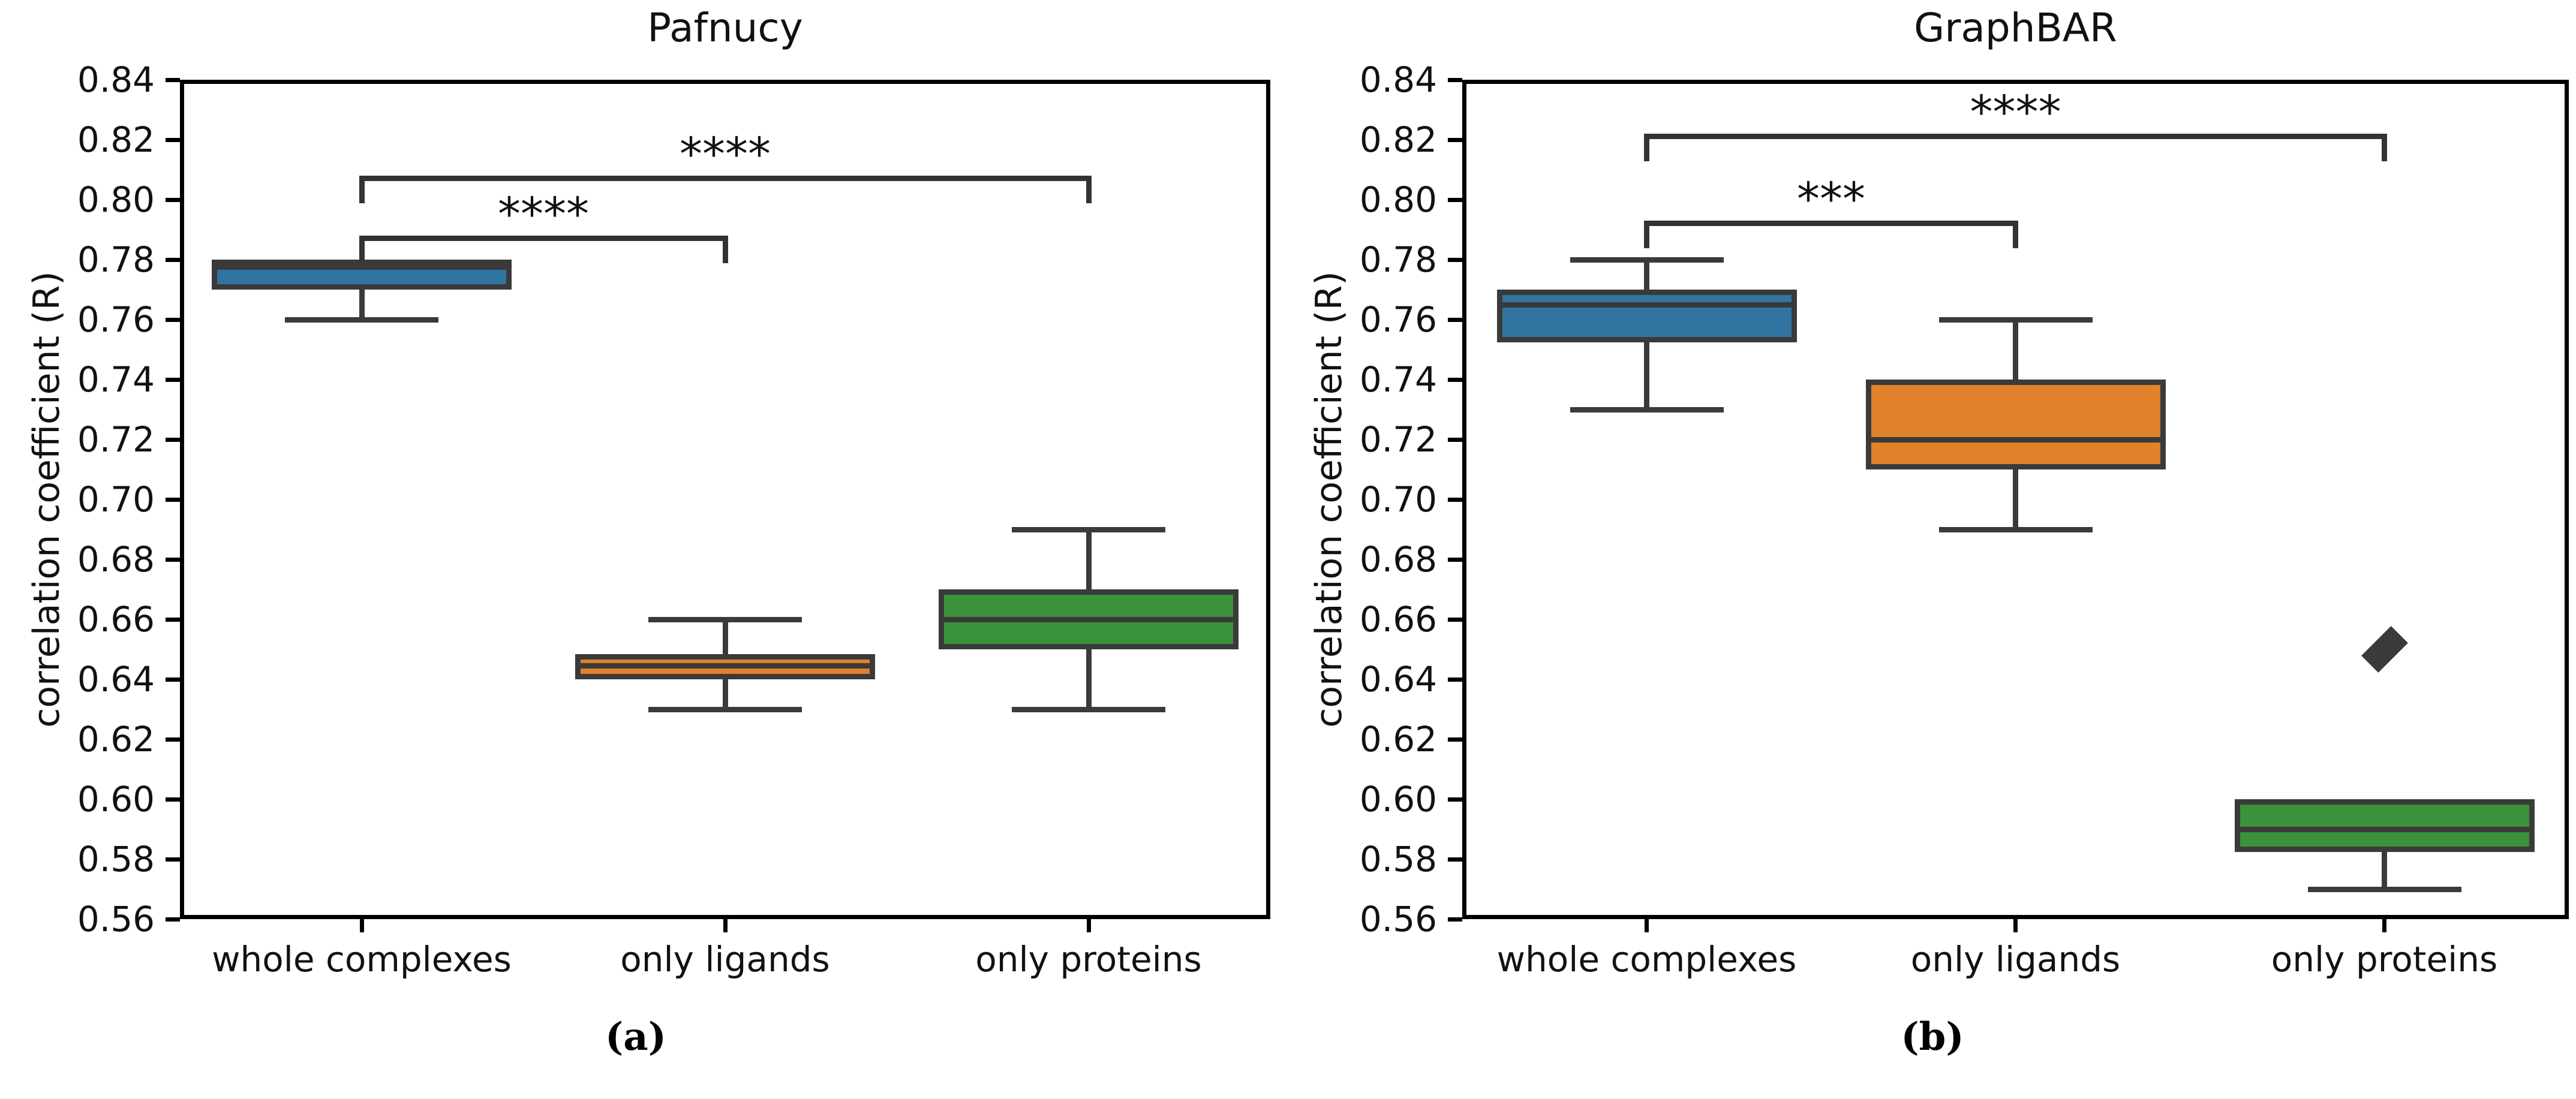 This screenshot has height=1099, width=2576. What do you see at coordinates (116, 620) in the screenshot?
I see `y-tick-label: 0.66` at bounding box center [116, 620].